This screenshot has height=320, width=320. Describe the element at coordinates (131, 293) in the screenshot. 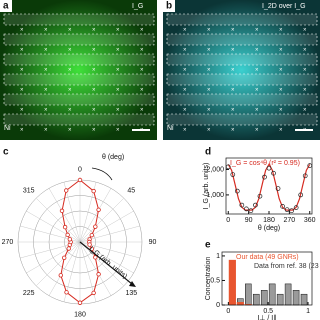

I see `theta-tick-label: 135` at that location.